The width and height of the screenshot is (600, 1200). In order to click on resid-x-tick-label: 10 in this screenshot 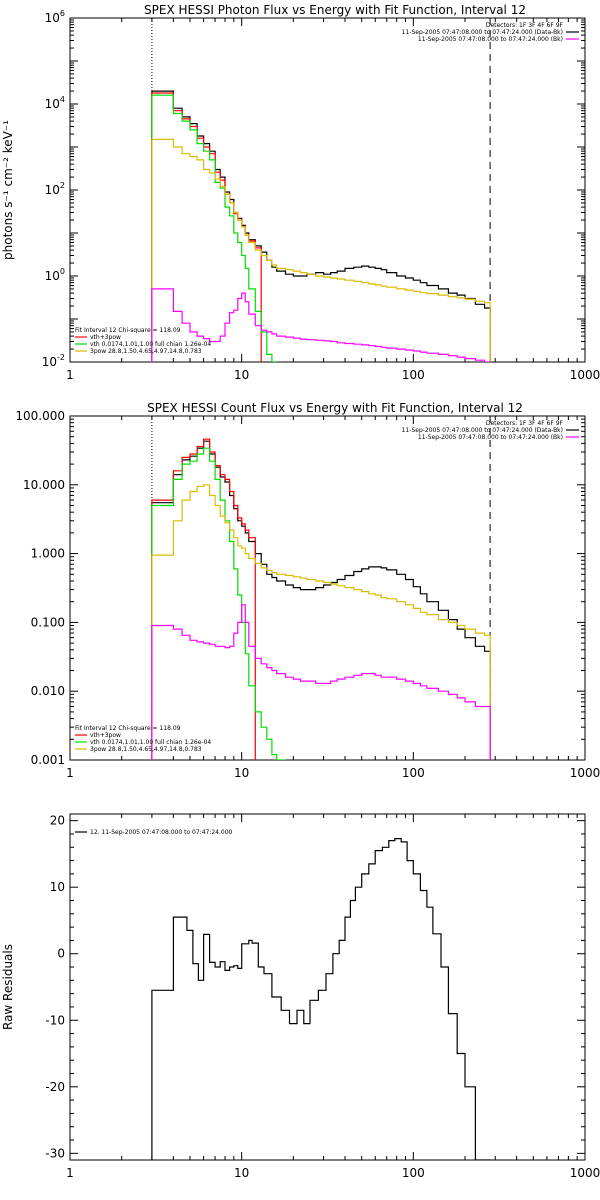, I will do `click(241, 1173)`.